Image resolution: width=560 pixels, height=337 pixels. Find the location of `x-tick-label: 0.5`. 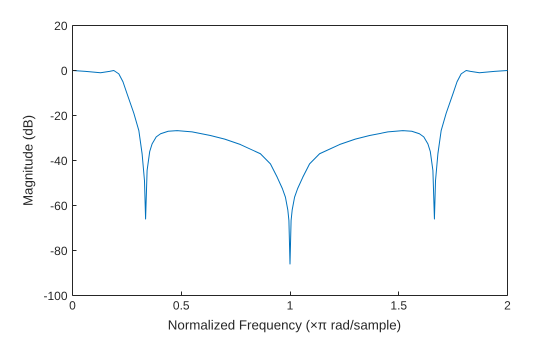

x-tick-label: 0.5 is located at coordinates (181, 305).